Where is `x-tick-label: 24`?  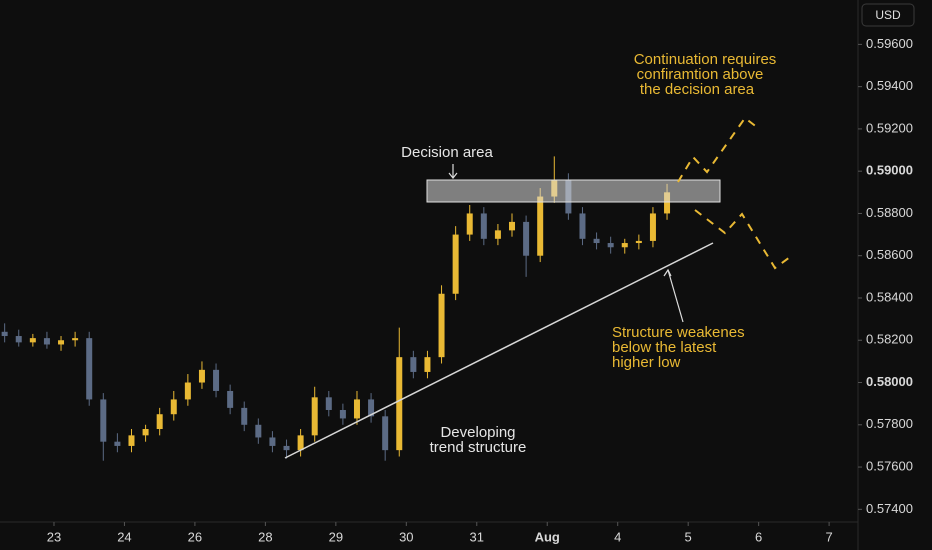
x-tick-label: 24 is located at coordinates (124, 536).